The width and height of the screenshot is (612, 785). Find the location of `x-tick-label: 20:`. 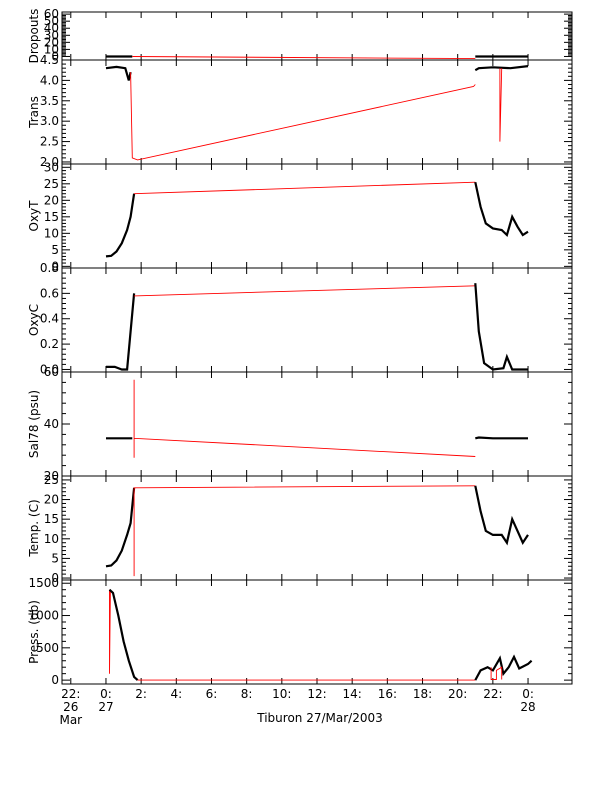

x-tick-label: 20: is located at coordinates (457, 694).